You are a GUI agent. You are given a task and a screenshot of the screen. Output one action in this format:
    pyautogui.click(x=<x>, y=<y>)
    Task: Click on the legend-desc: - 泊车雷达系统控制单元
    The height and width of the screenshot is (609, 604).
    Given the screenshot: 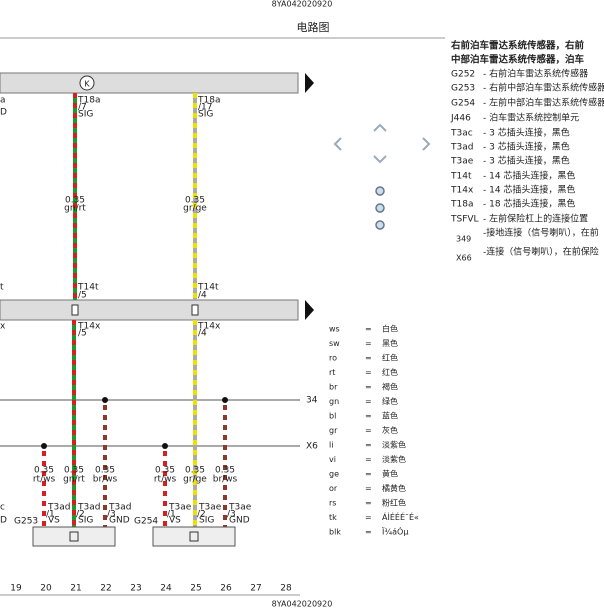 What is the action you would take?
    pyautogui.click(x=531, y=118)
    